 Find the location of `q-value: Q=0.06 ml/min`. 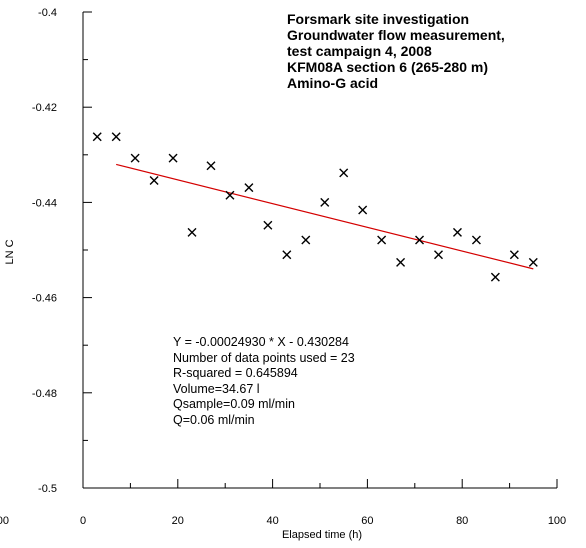

q-value: Q=0.06 ml/min is located at coordinates (214, 419).